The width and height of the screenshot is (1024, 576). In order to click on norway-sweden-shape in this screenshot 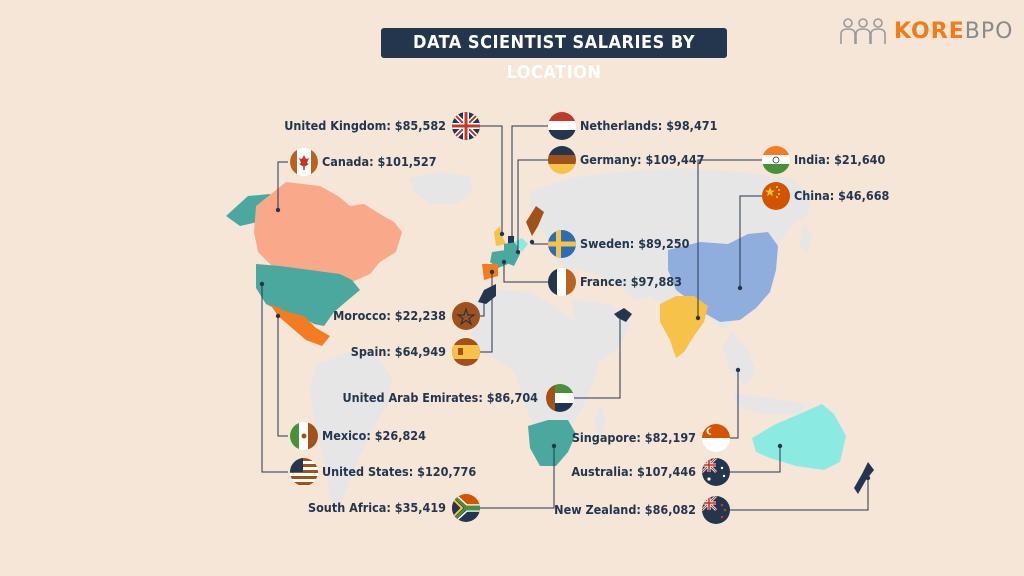, I will do `click(535, 221)`.